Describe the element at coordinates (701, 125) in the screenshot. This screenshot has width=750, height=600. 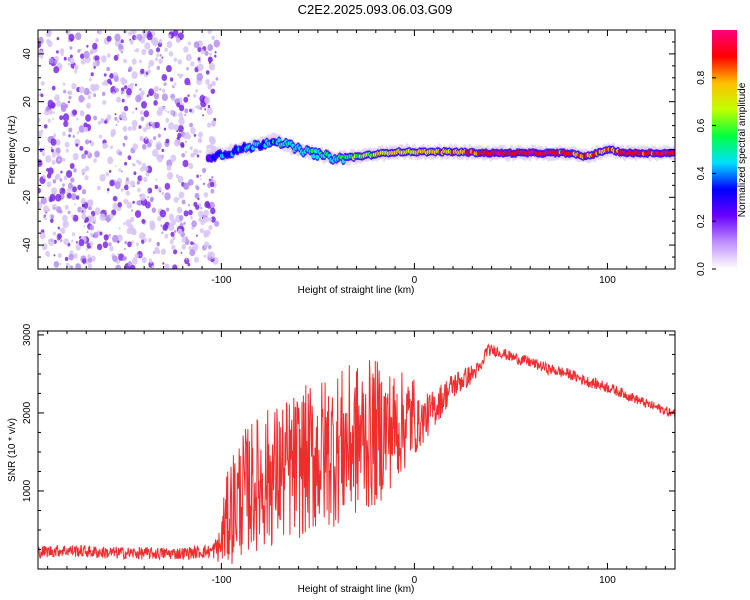
I see `colorbar-tick-label: 0.6` at that location.